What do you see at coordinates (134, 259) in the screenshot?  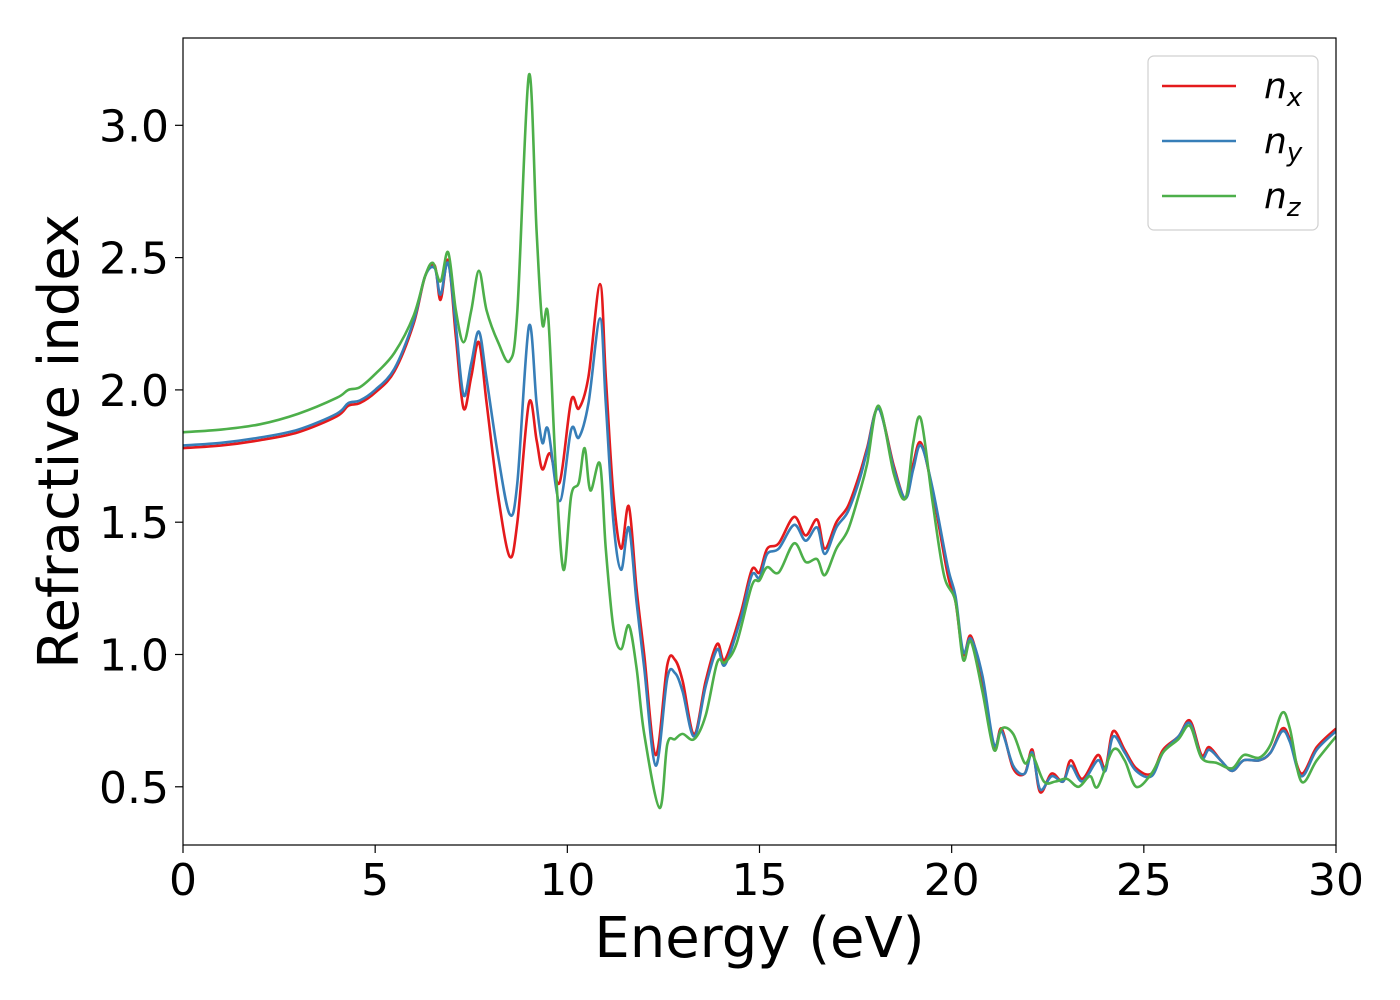 I see `y-tick-label: 2.5` at bounding box center [134, 259].